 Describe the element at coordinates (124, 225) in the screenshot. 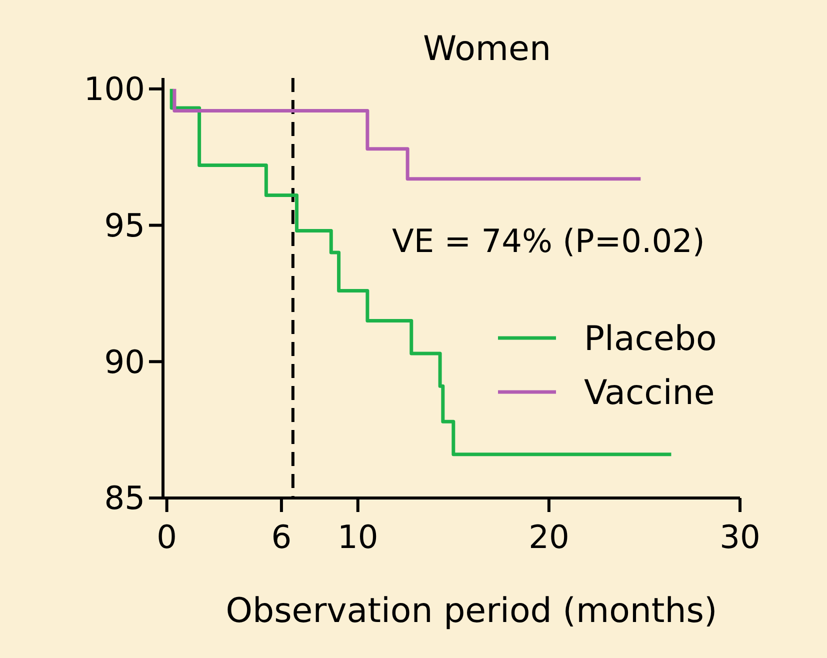

I see `y-tick-label: 95` at that location.